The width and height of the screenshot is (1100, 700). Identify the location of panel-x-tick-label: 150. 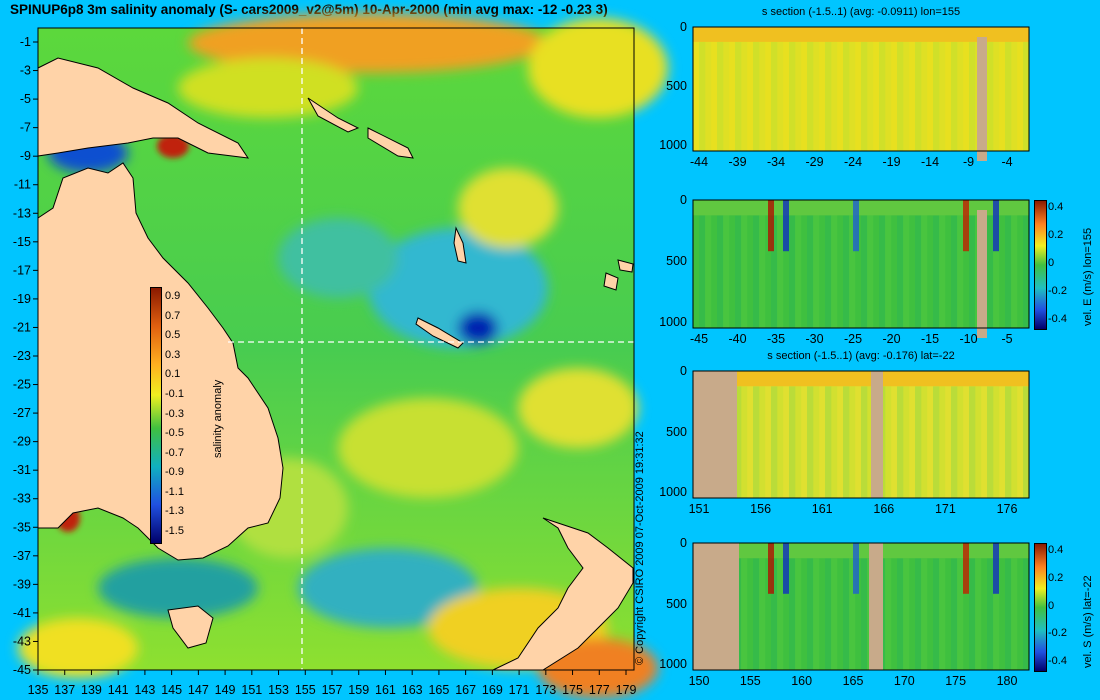
(699, 681).